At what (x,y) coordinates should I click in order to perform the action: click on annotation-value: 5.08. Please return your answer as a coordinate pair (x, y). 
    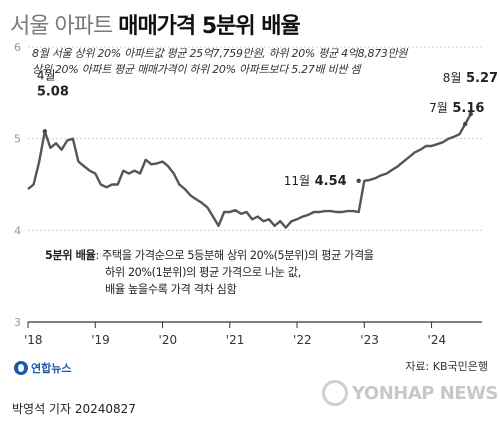
    Looking at the image, I should click on (53, 91).